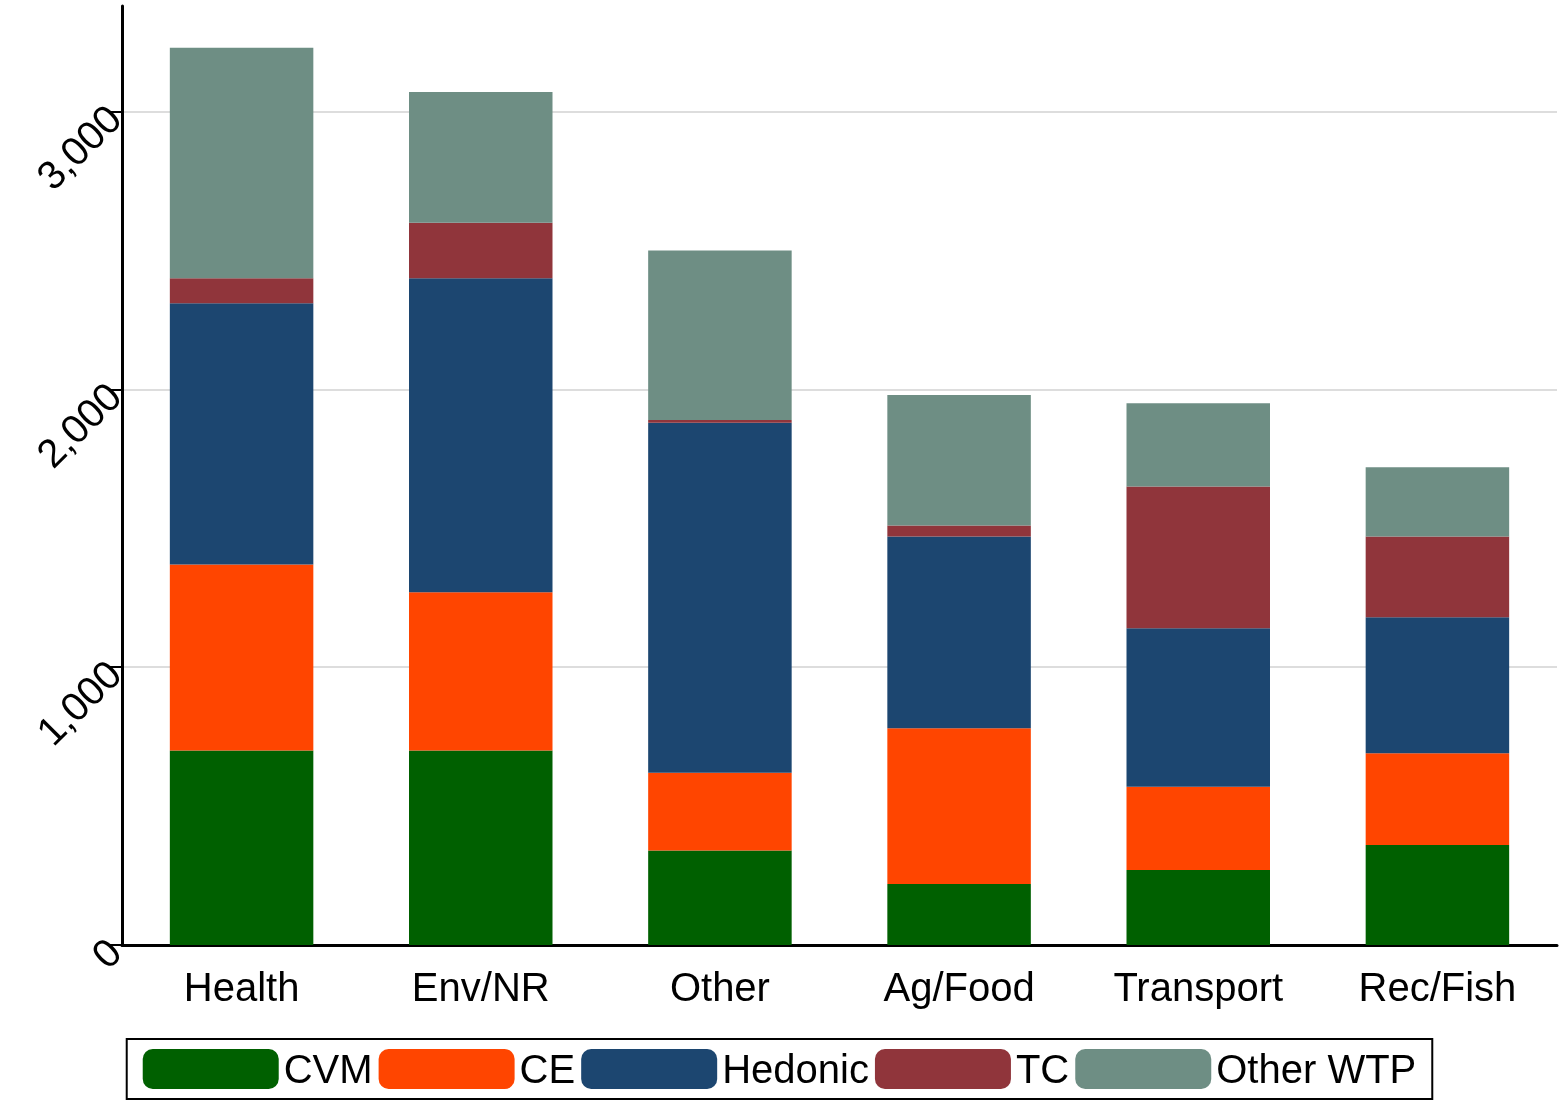  I want to click on legend-label: CVM, so click(328, 1069).